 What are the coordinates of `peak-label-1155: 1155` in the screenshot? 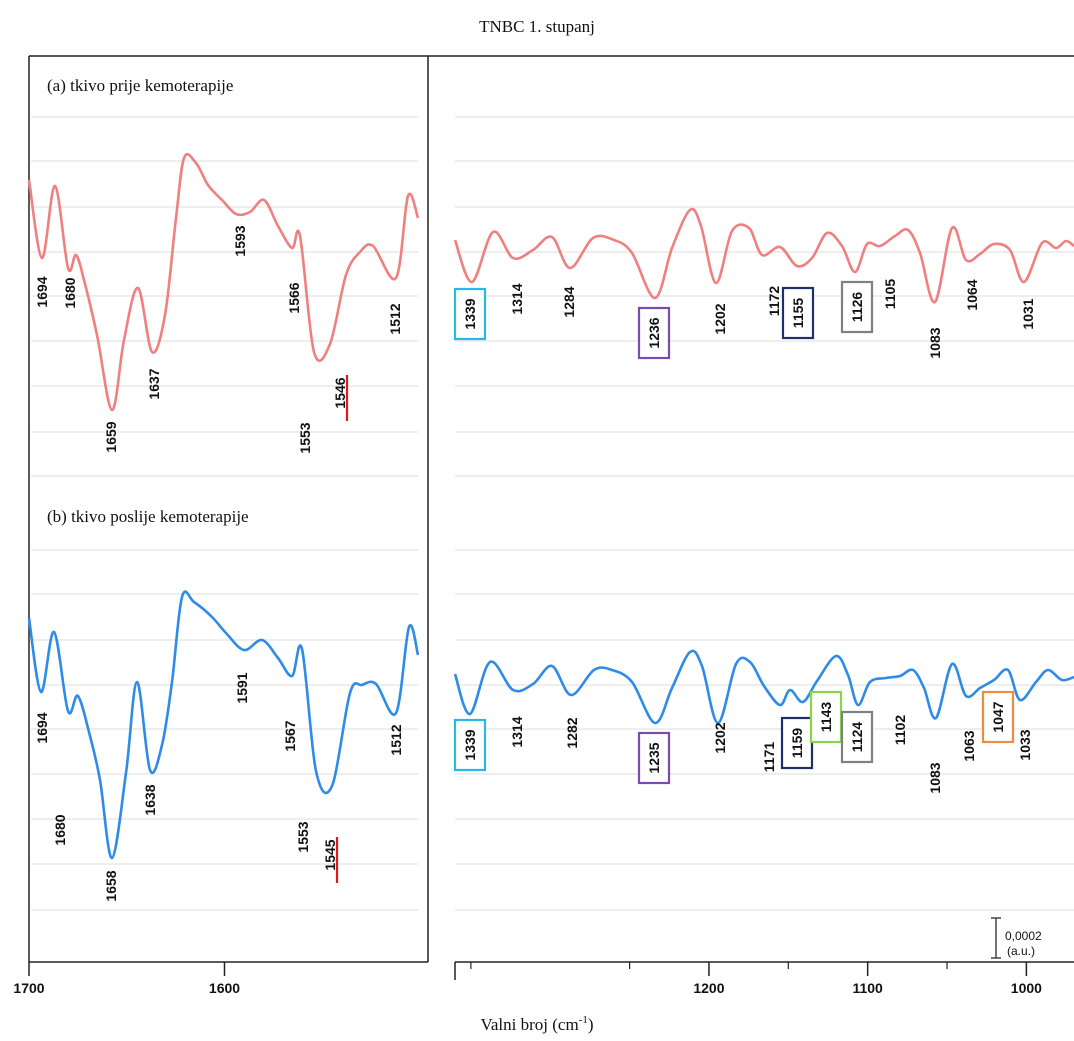 It's located at (798, 313).